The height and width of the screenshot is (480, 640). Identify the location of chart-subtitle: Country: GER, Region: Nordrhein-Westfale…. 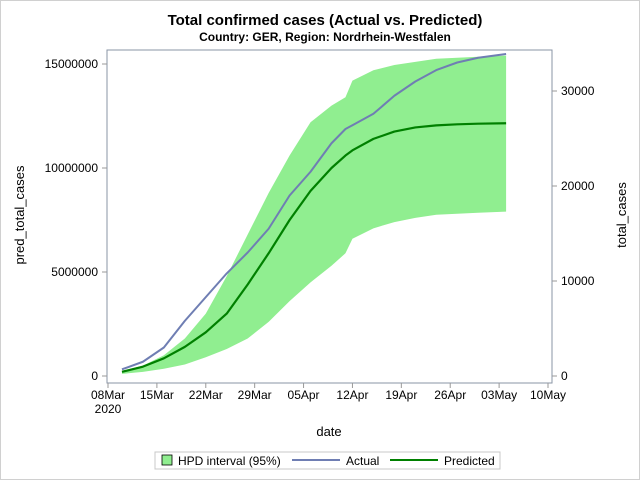
(325, 37).